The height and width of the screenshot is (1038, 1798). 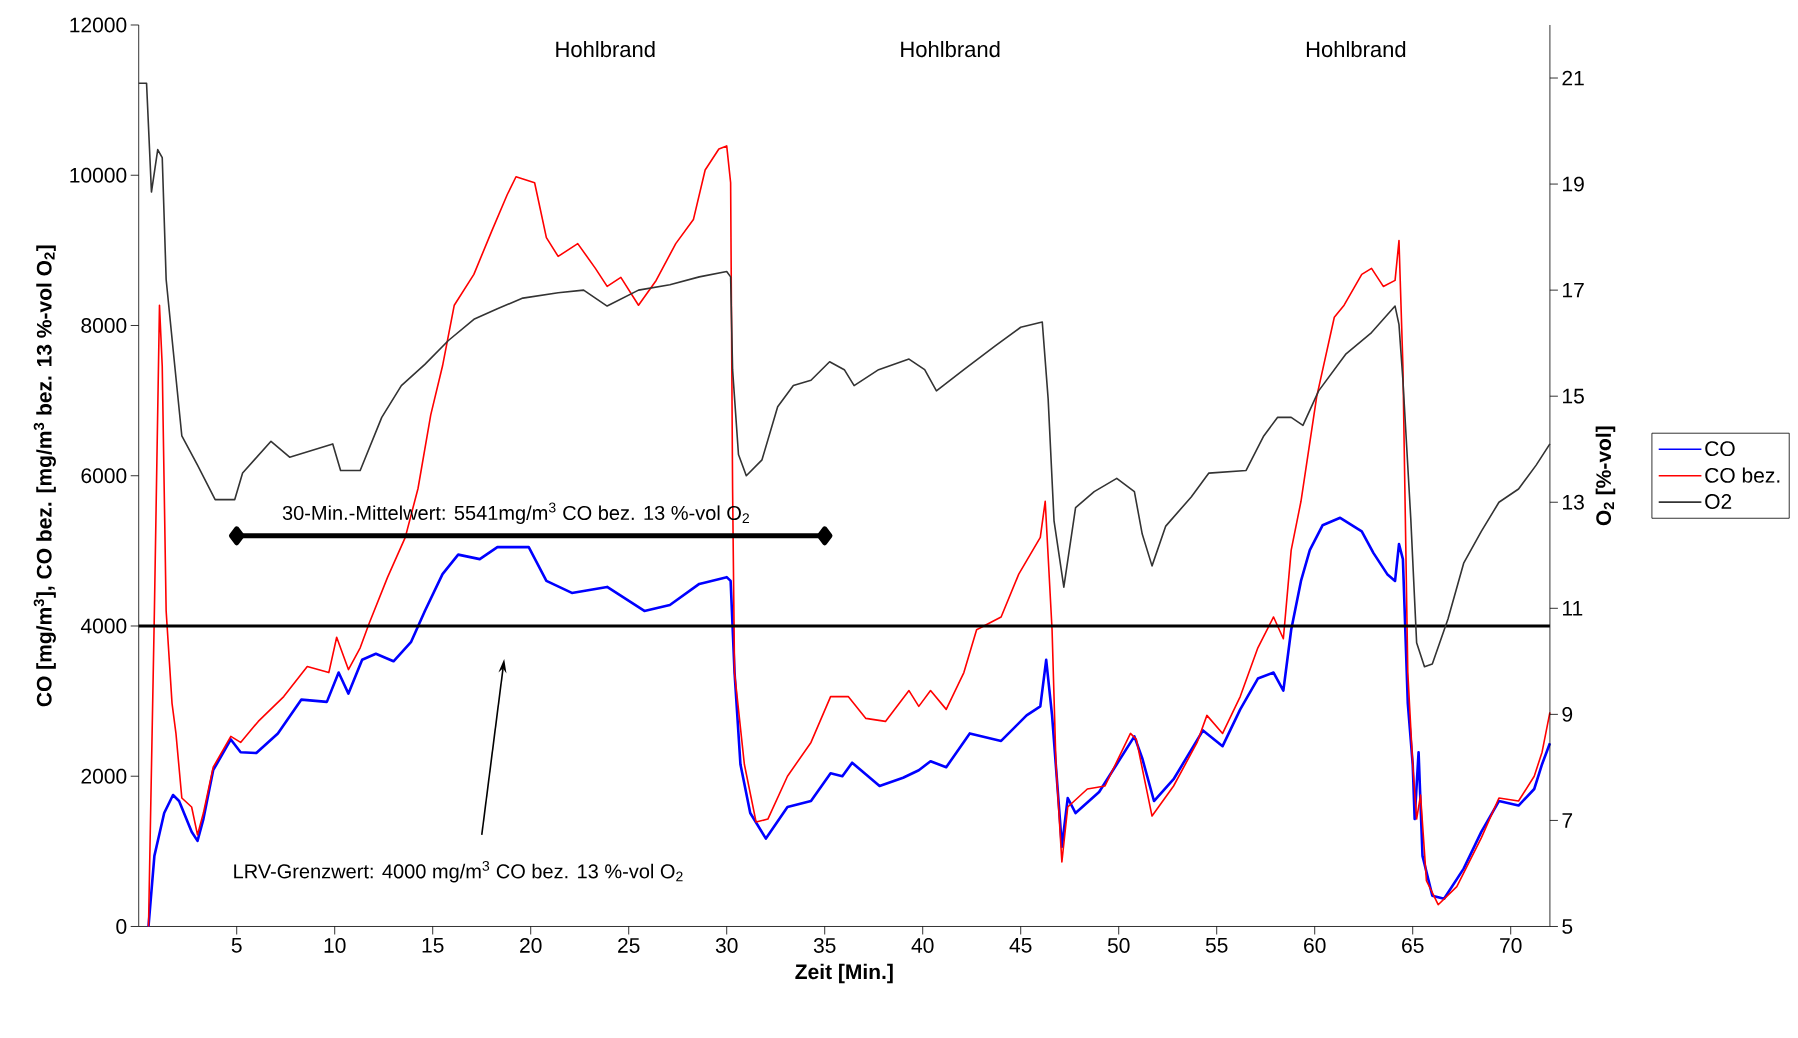 What do you see at coordinates (1718, 501) in the screenshot?
I see `legend-label: O2` at bounding box center [1718, 501].